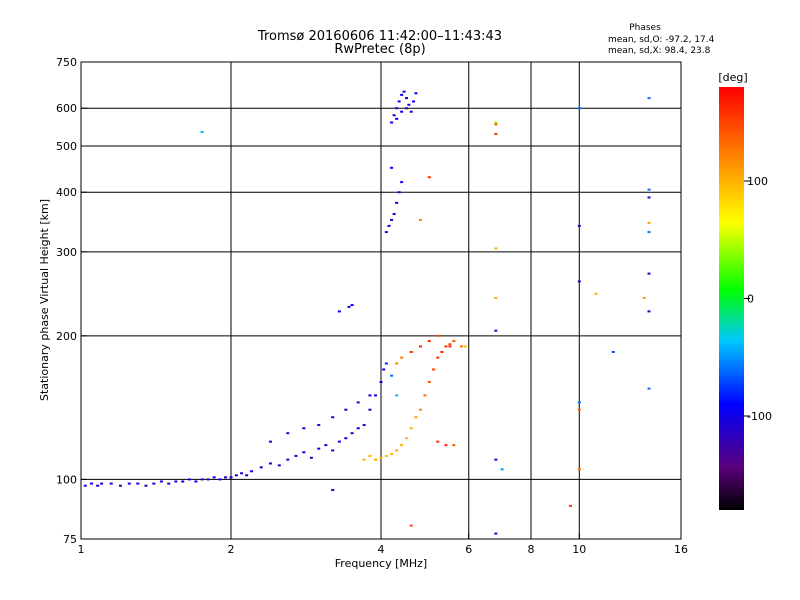 The image size is (800, 600). What do you see at coordinates (659, 51) in the screenshot?
I see `stats-line-x: mean, sd,X: 98.4, 23.8` at bounding box center [659, 51].